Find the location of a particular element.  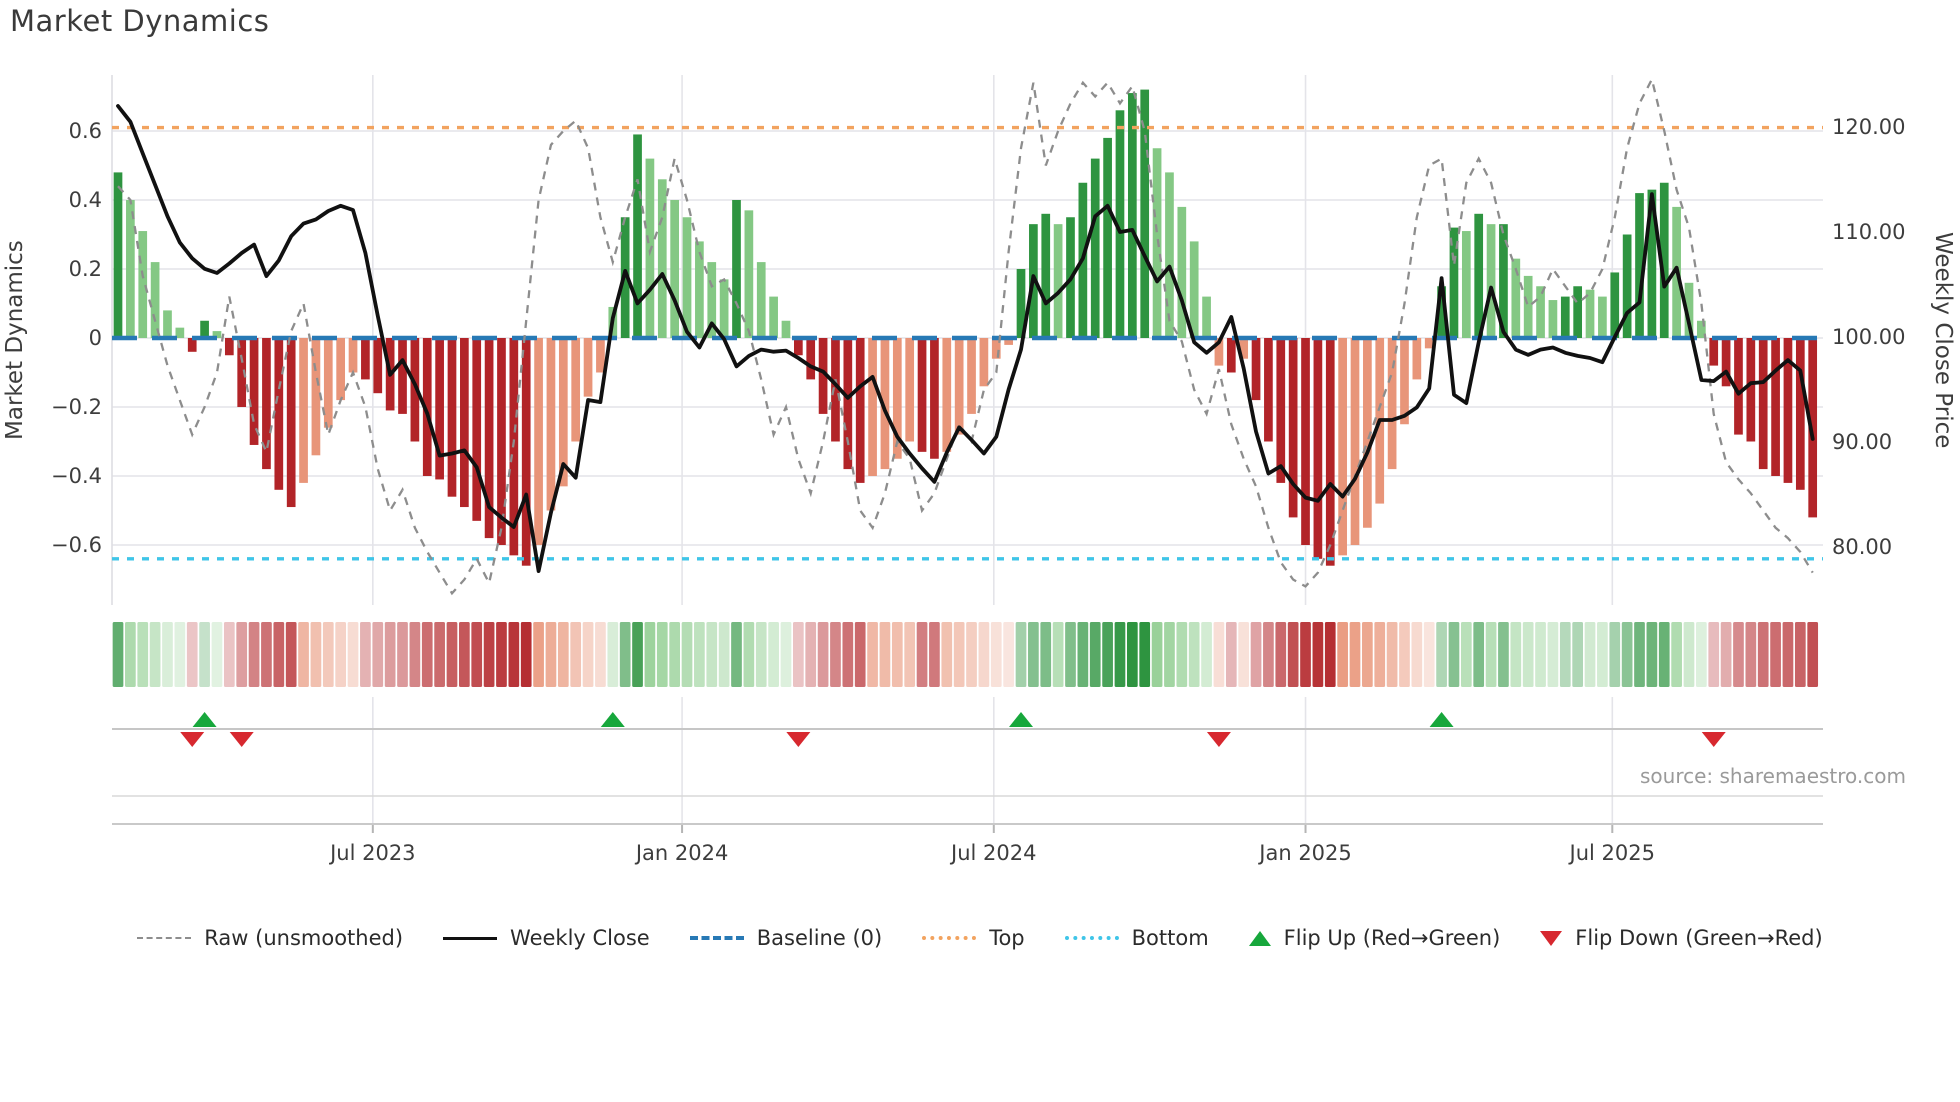

left-tick-label: −0.6 is located at coordinates (76, 545).